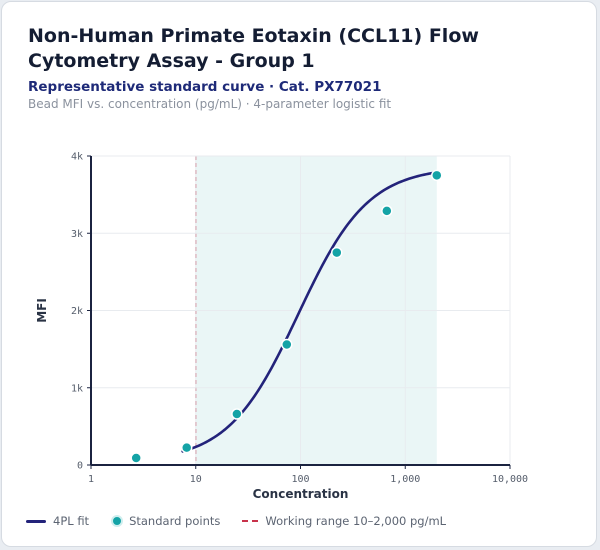 This screenshot has width=600, height=550. I want to click on x-tick-label: 100, so click(300, 479).